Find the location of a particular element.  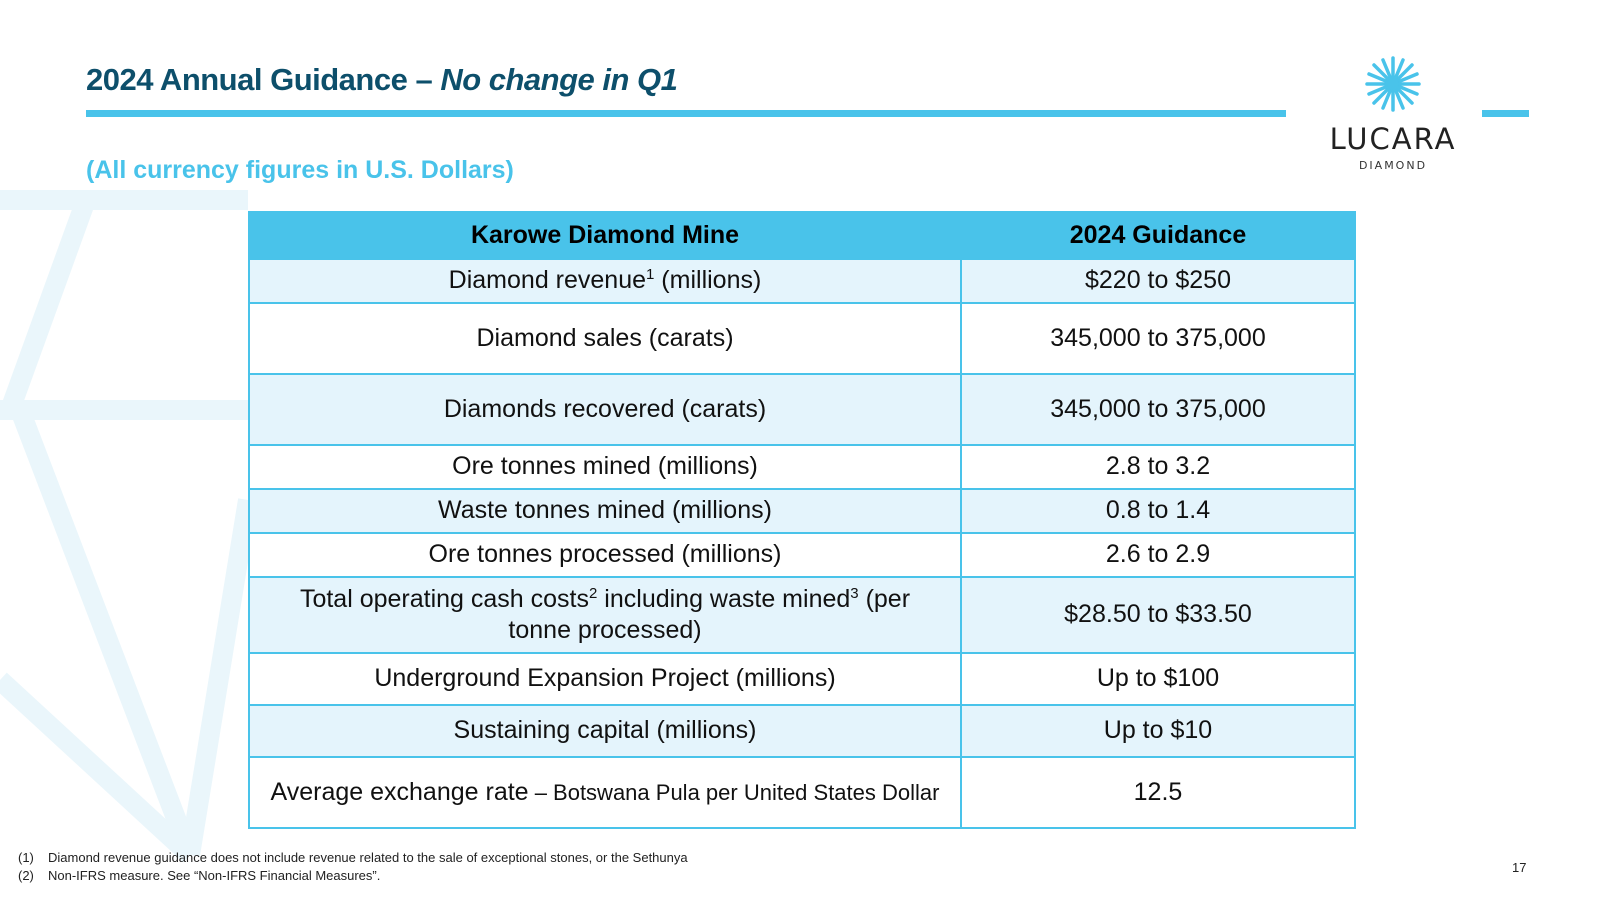

table-row: Waste tonnes mined (millions) 0.8 to 1.4 is located at coordinates (802, 511).